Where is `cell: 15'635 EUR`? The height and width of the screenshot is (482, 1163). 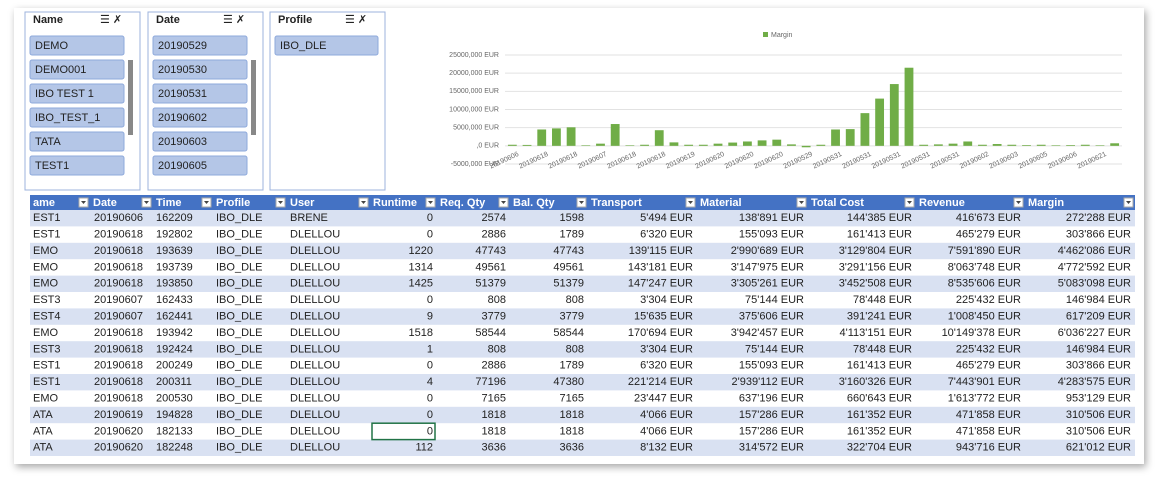 cell: 15'635 EUR is located at coordinates (663, 317).